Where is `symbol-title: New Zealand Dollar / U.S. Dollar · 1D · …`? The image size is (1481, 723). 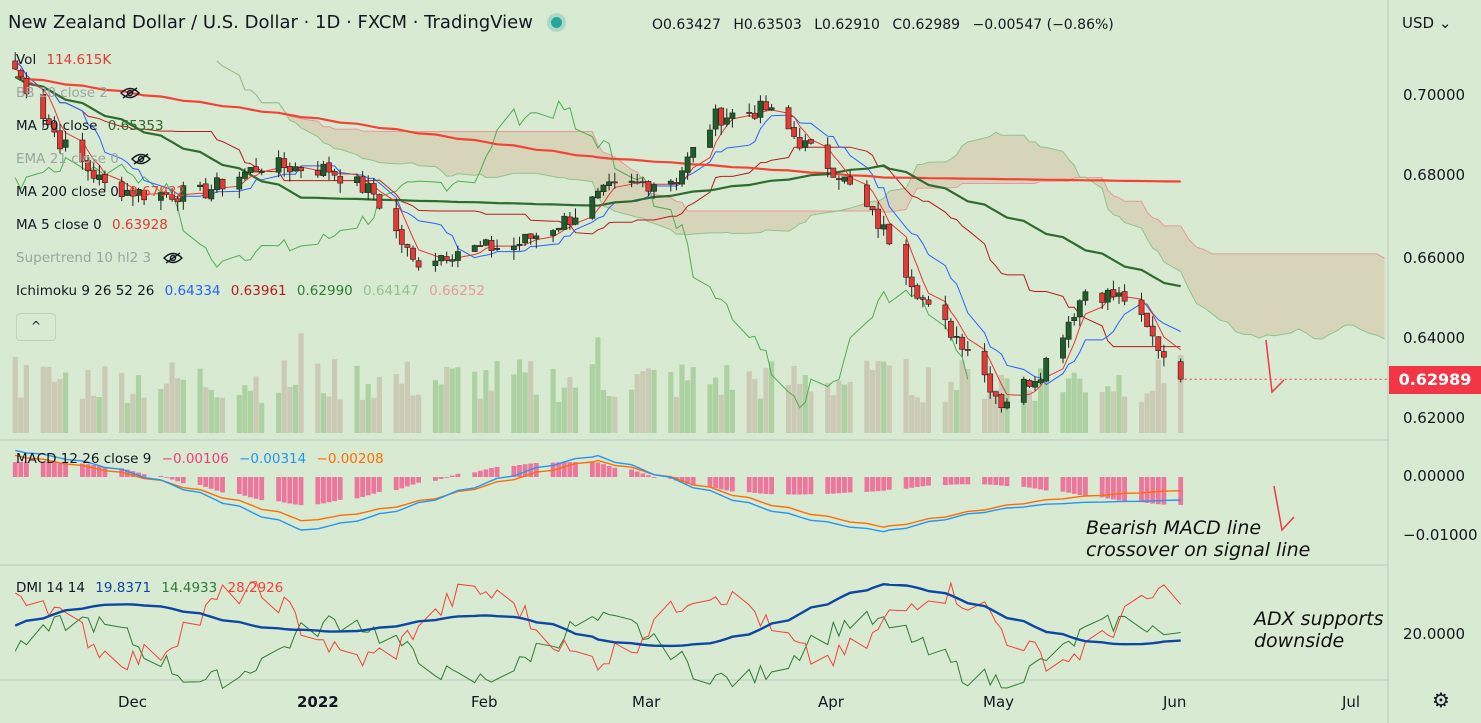
symbol-title: New Zealand Dollar / U.S. Dollar · 1D · … is located at coordinates (270, 22).